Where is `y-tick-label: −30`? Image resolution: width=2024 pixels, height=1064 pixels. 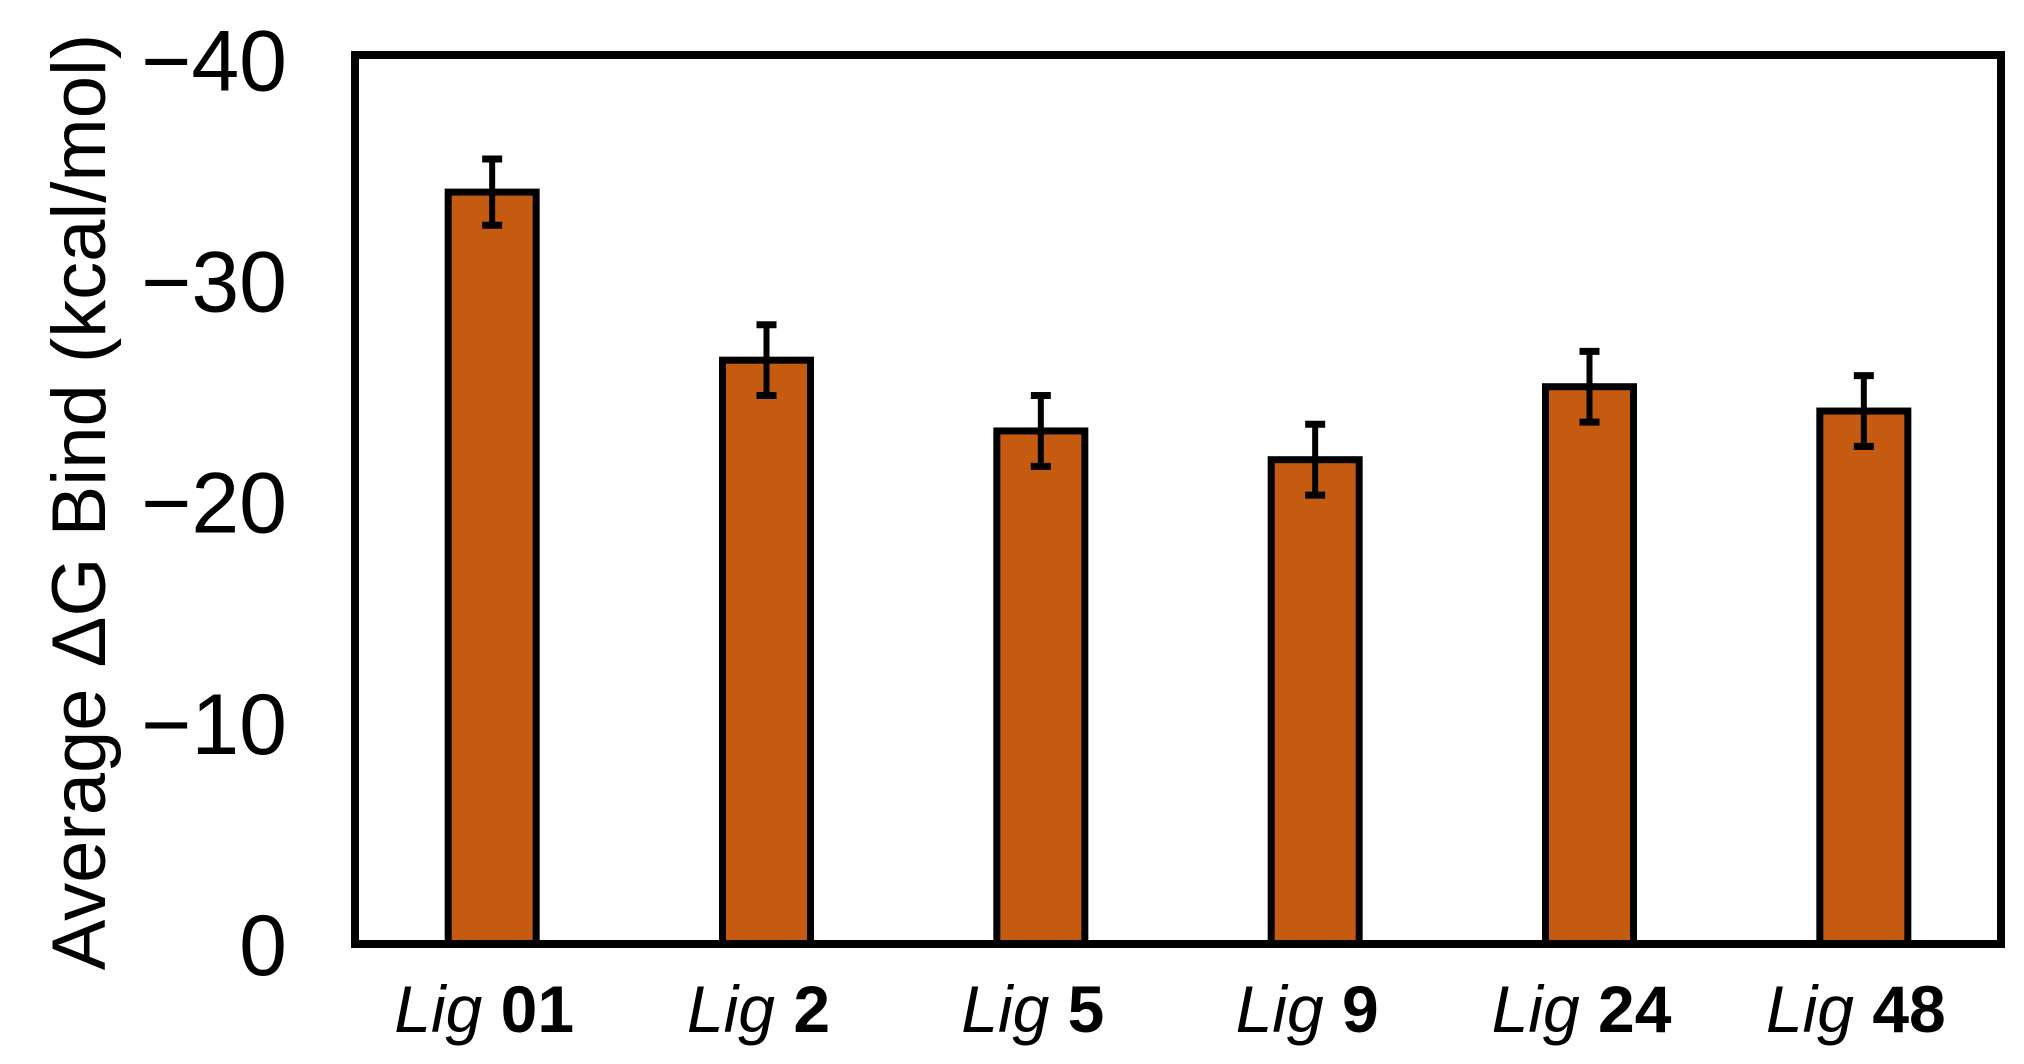
y-tick-label: −30 is located at coordinates (214, 283).